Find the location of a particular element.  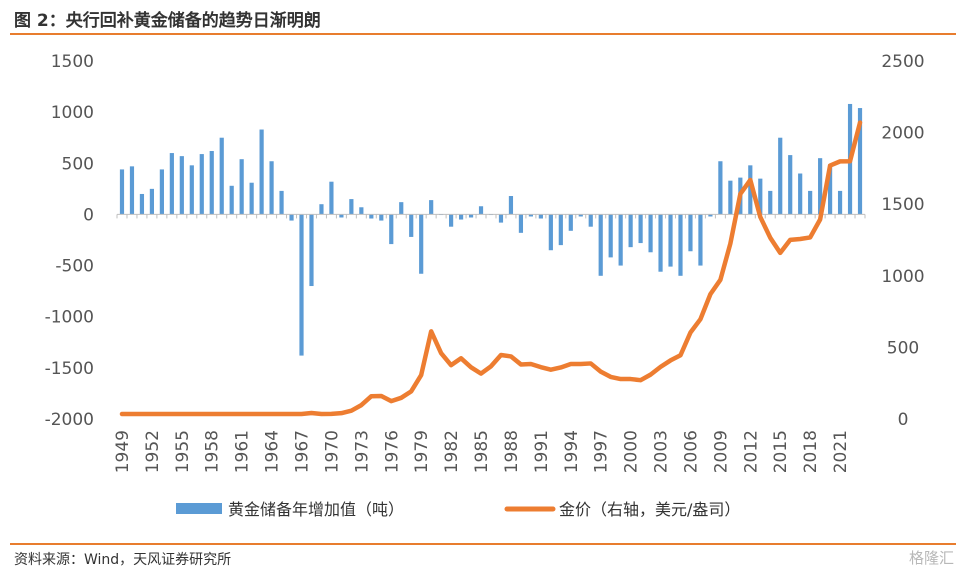

bar-1965 is located at coordinates (281, 202).